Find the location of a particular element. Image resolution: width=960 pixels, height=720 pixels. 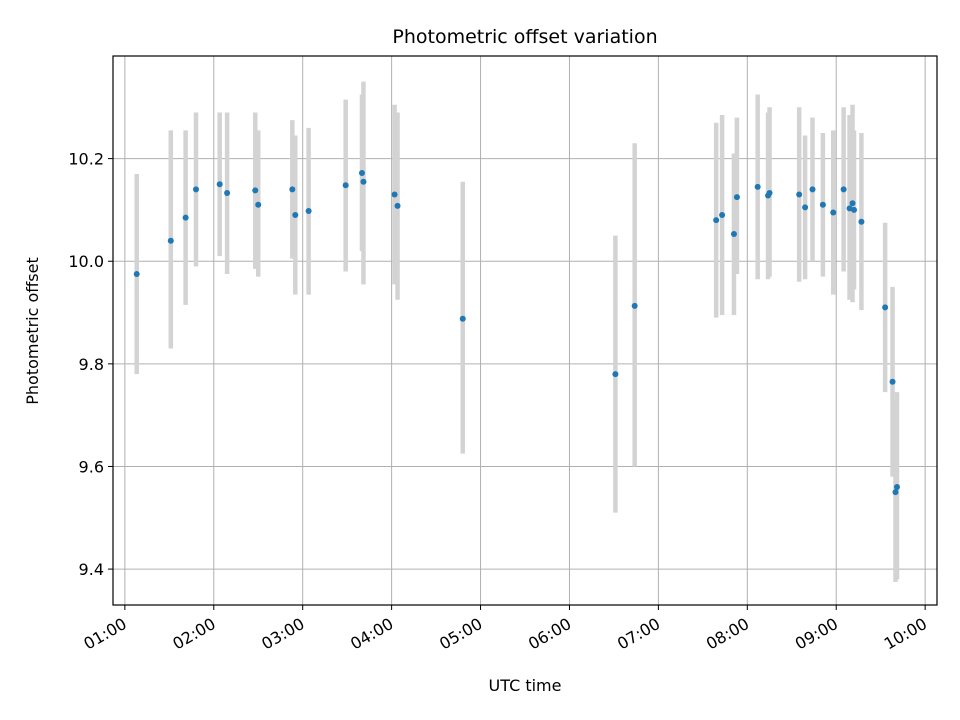

y-axis-label: Photometric offset is located at coordinates (32, 331).